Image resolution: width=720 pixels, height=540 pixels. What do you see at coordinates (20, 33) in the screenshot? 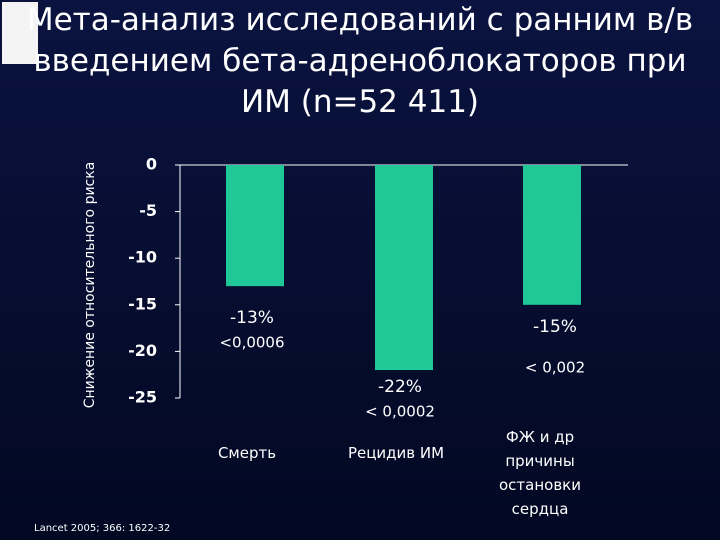
I see `slide-thumbnail` at bounding box center [20, 33].